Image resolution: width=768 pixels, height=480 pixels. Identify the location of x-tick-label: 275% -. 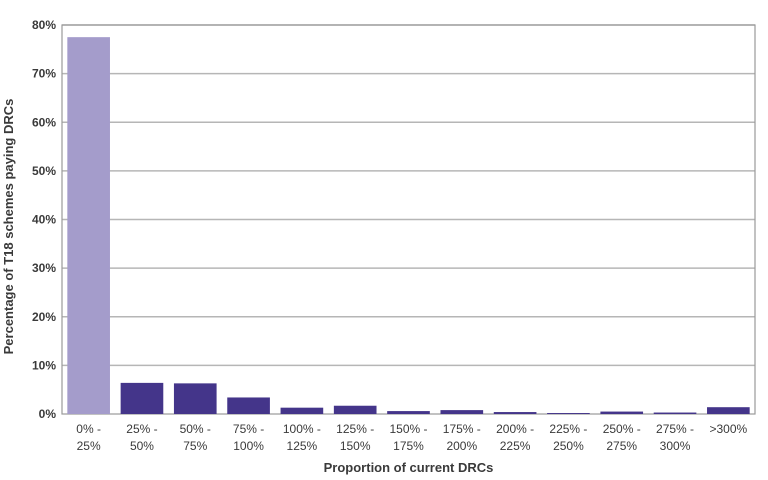
(675, 429).